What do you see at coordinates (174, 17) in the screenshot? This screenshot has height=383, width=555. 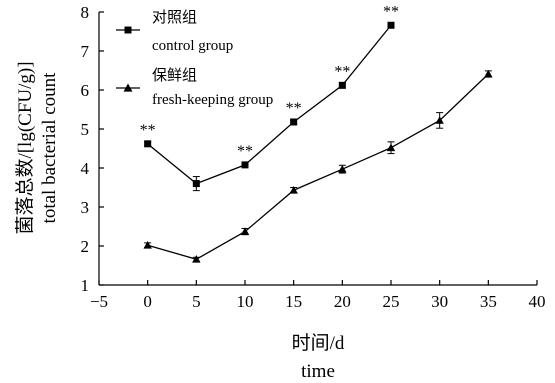 I see `legend-label-control-cn: 对照组` at bounding box center [174, 17].